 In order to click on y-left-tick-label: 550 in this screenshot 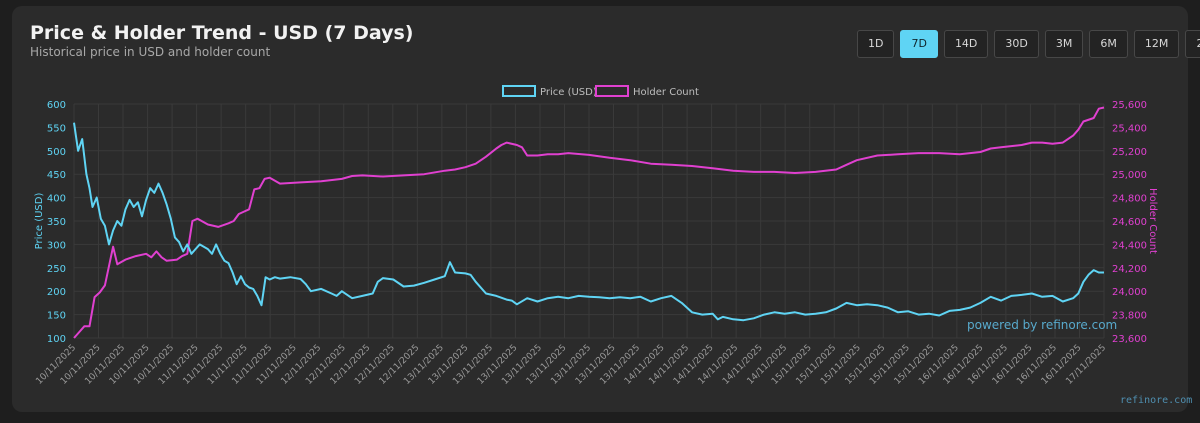, I will do `click(56, 128)`.